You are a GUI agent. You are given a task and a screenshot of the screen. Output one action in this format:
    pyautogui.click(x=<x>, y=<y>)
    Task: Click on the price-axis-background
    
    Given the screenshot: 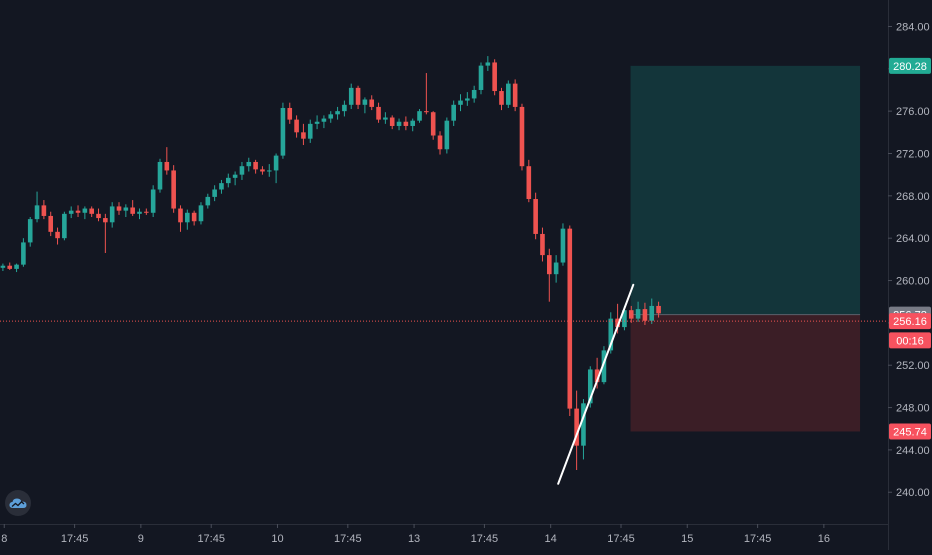 What is the action you would take?
    pyautogui.click(x=910, y=275)
    